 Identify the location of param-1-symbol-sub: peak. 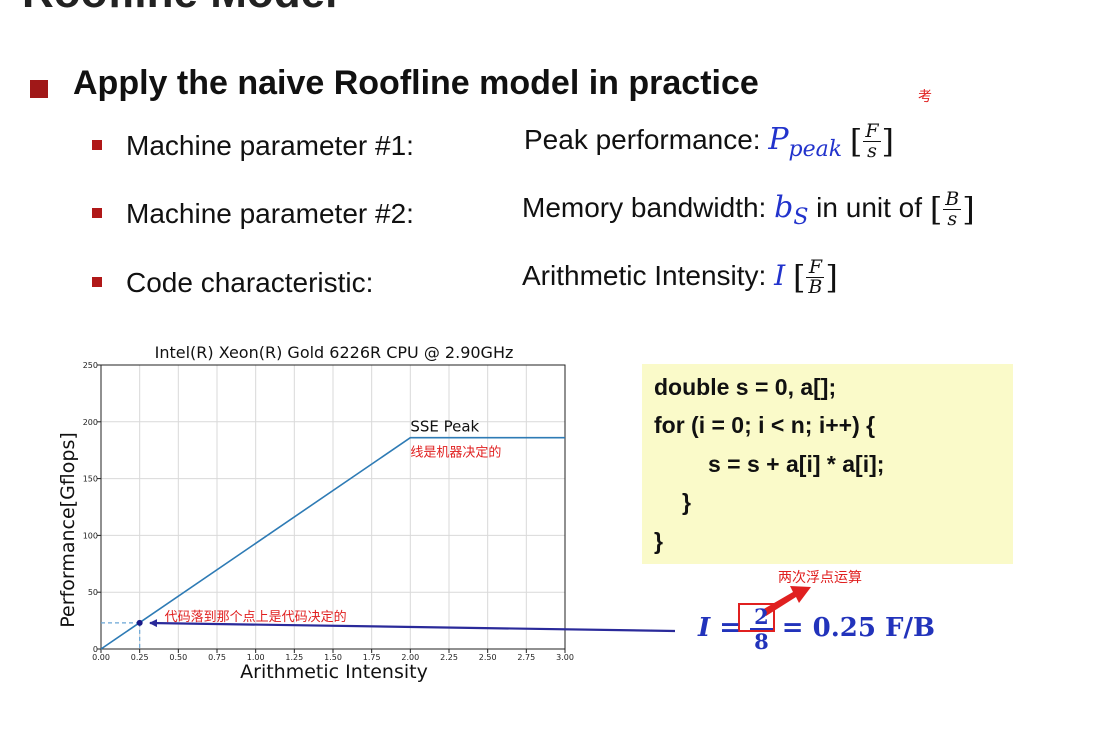
(815, 149).